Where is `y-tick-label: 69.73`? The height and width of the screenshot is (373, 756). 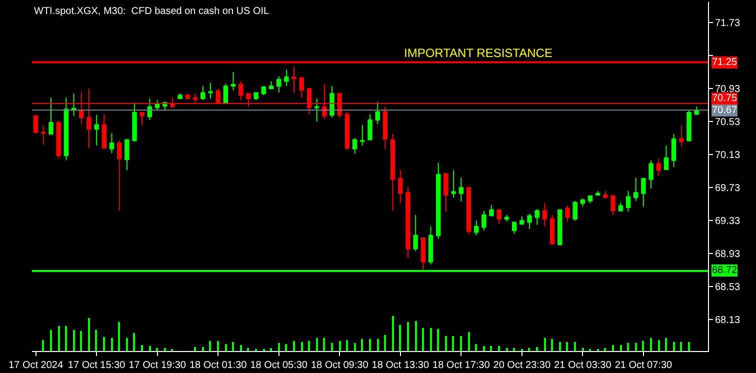
y-tick-label: 69.73 is located at coordinates (727, 188).